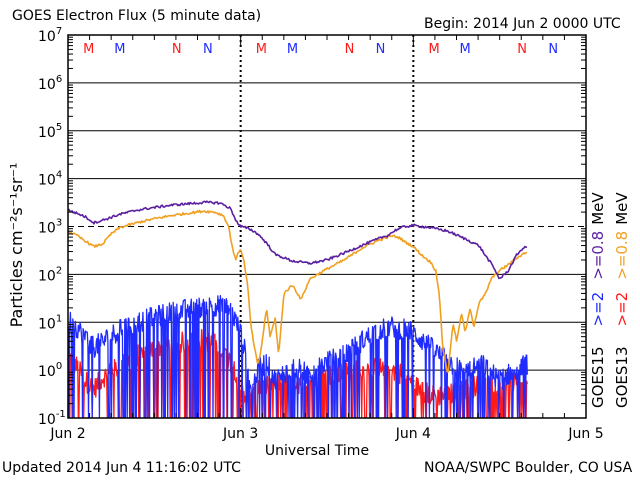  I want to click on y-tick-label: 10², so click(50, 274).